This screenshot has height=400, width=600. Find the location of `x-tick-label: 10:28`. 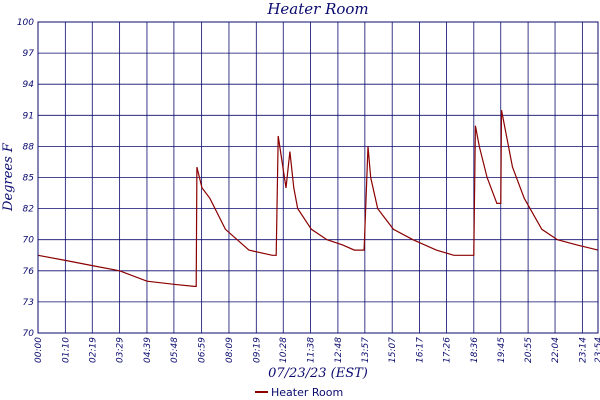

x-tick-label: 10:28 is located at coordinates (284, 350).